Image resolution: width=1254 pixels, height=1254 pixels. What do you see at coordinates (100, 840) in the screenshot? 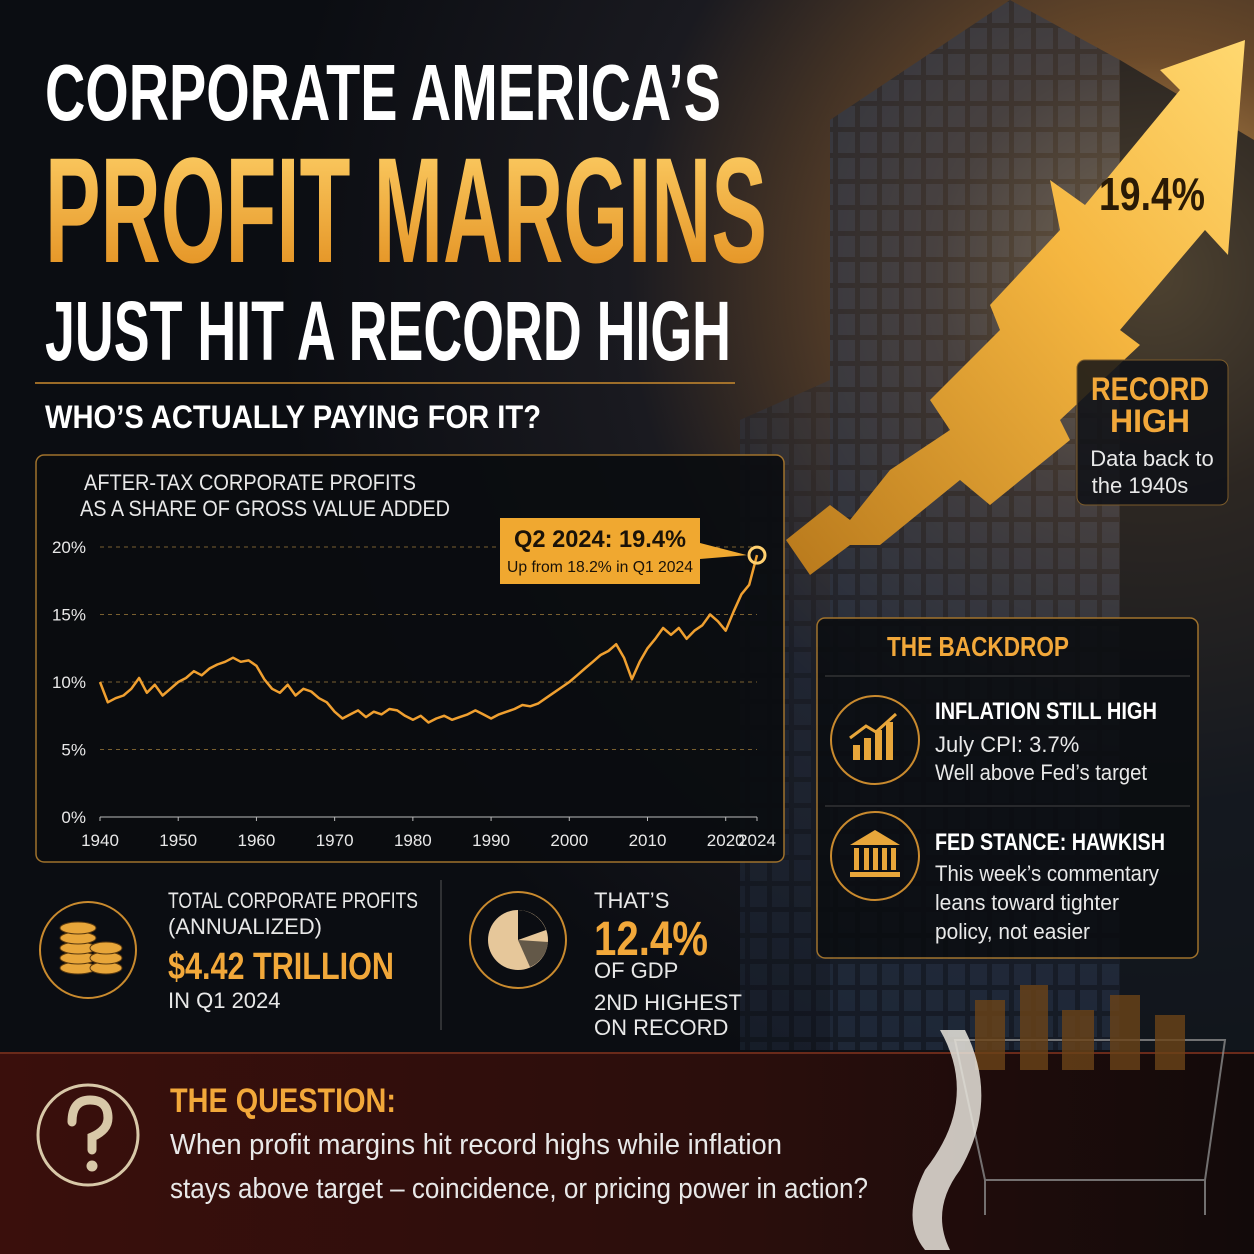
I see `x-tick-label: 1940` at bounding box center [100, 840].